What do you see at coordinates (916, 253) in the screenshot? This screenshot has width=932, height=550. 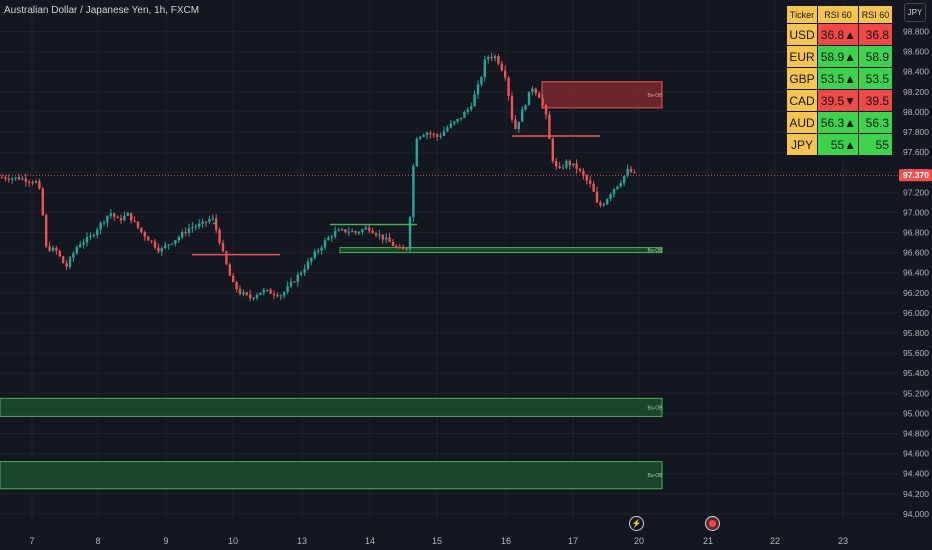 I see `y-tick-label: 96.600` at bounding box center [916, 253].